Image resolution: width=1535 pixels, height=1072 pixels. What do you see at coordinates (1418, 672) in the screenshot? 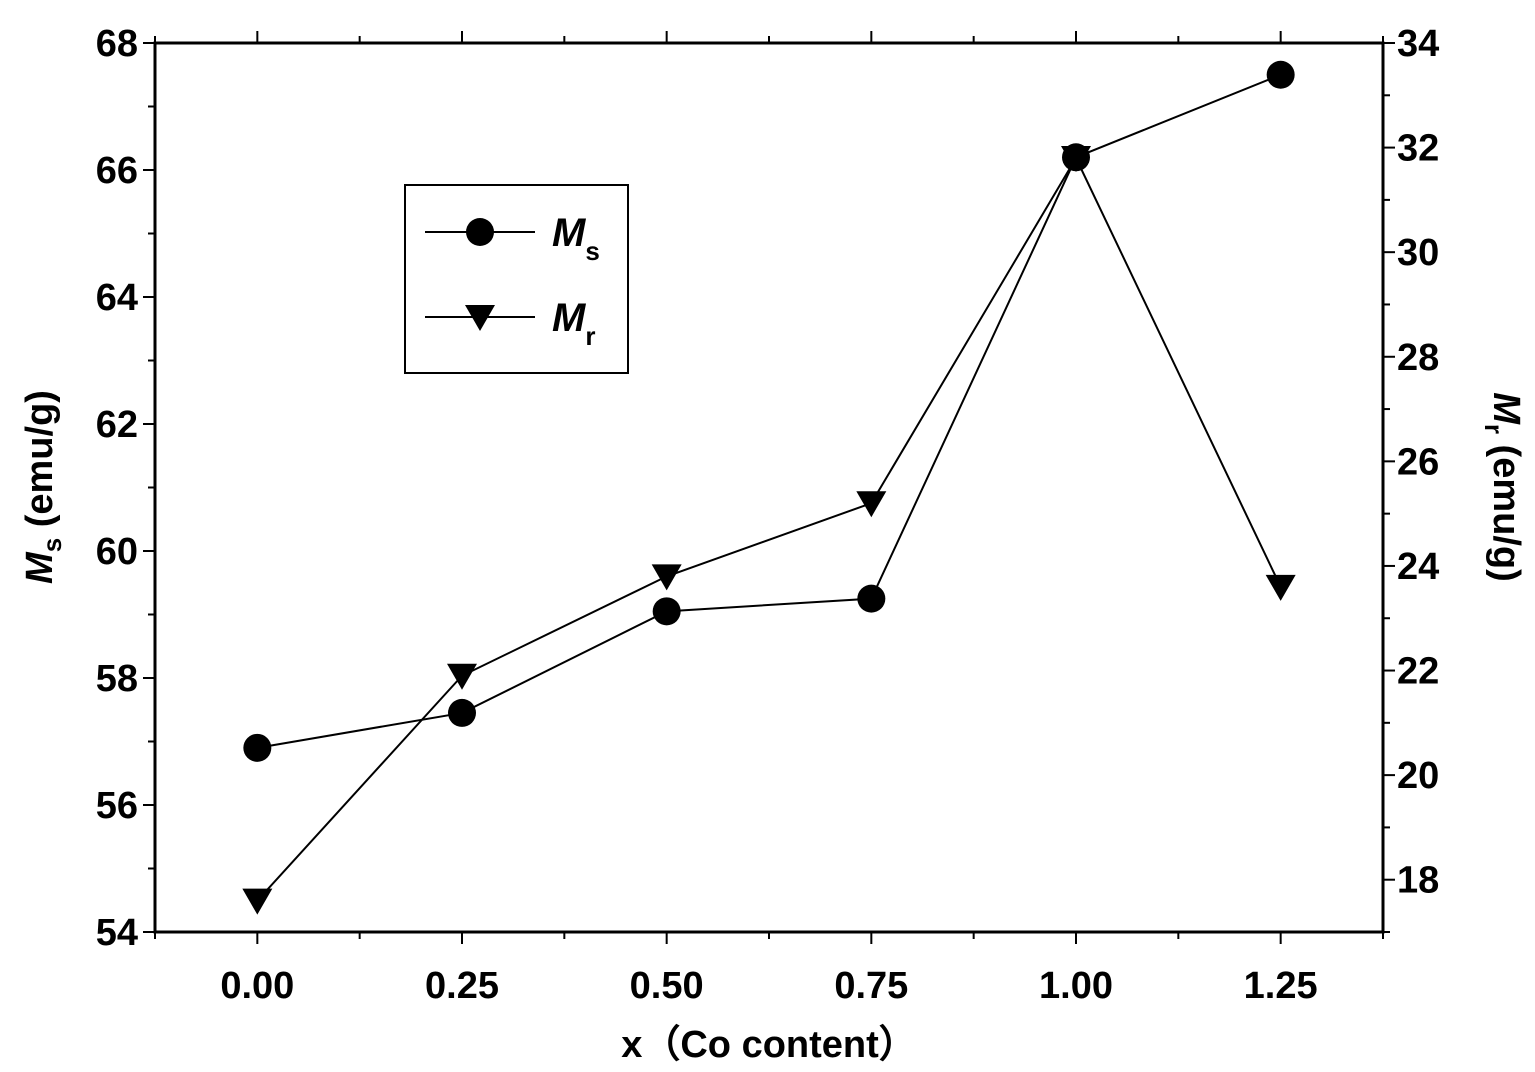
I see `right-tick-label: 22` at bounding box center [1418, 672].